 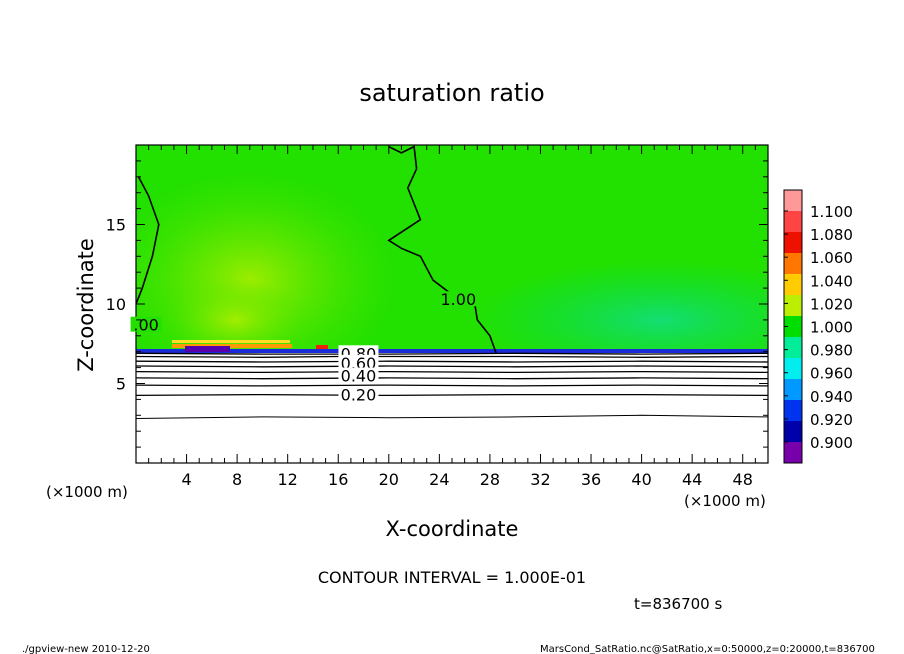 I want to click on undersat-purple-band, so click(x=207, y=349).